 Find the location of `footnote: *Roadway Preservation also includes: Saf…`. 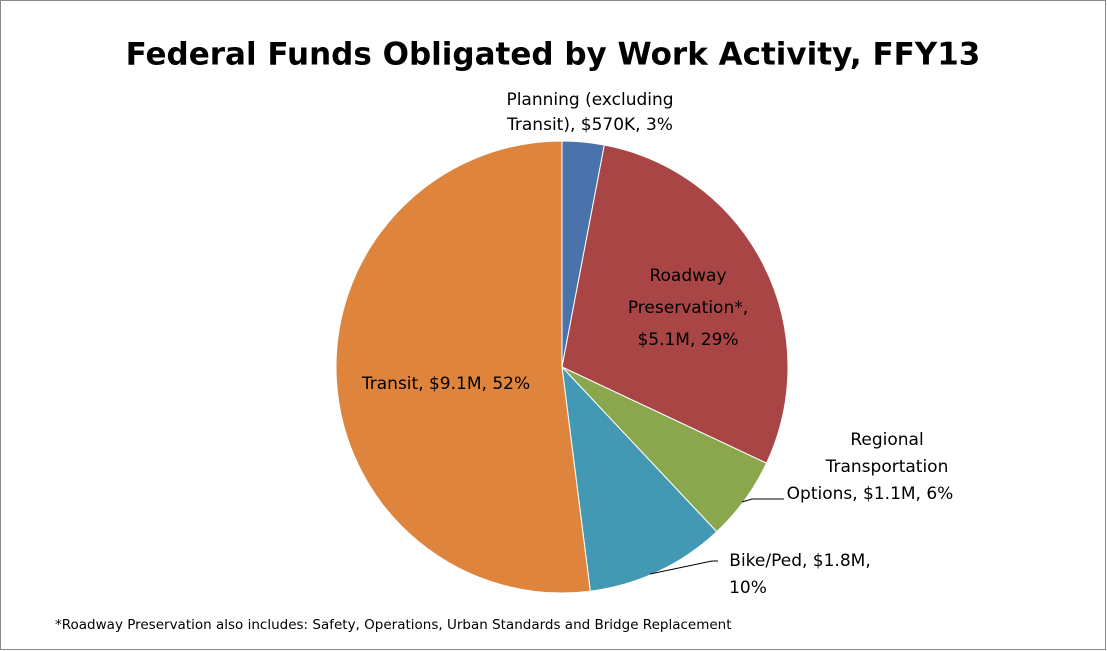

footnote: *Roadway Preservation also includes: Saf… is located at coordinates (393, 625).